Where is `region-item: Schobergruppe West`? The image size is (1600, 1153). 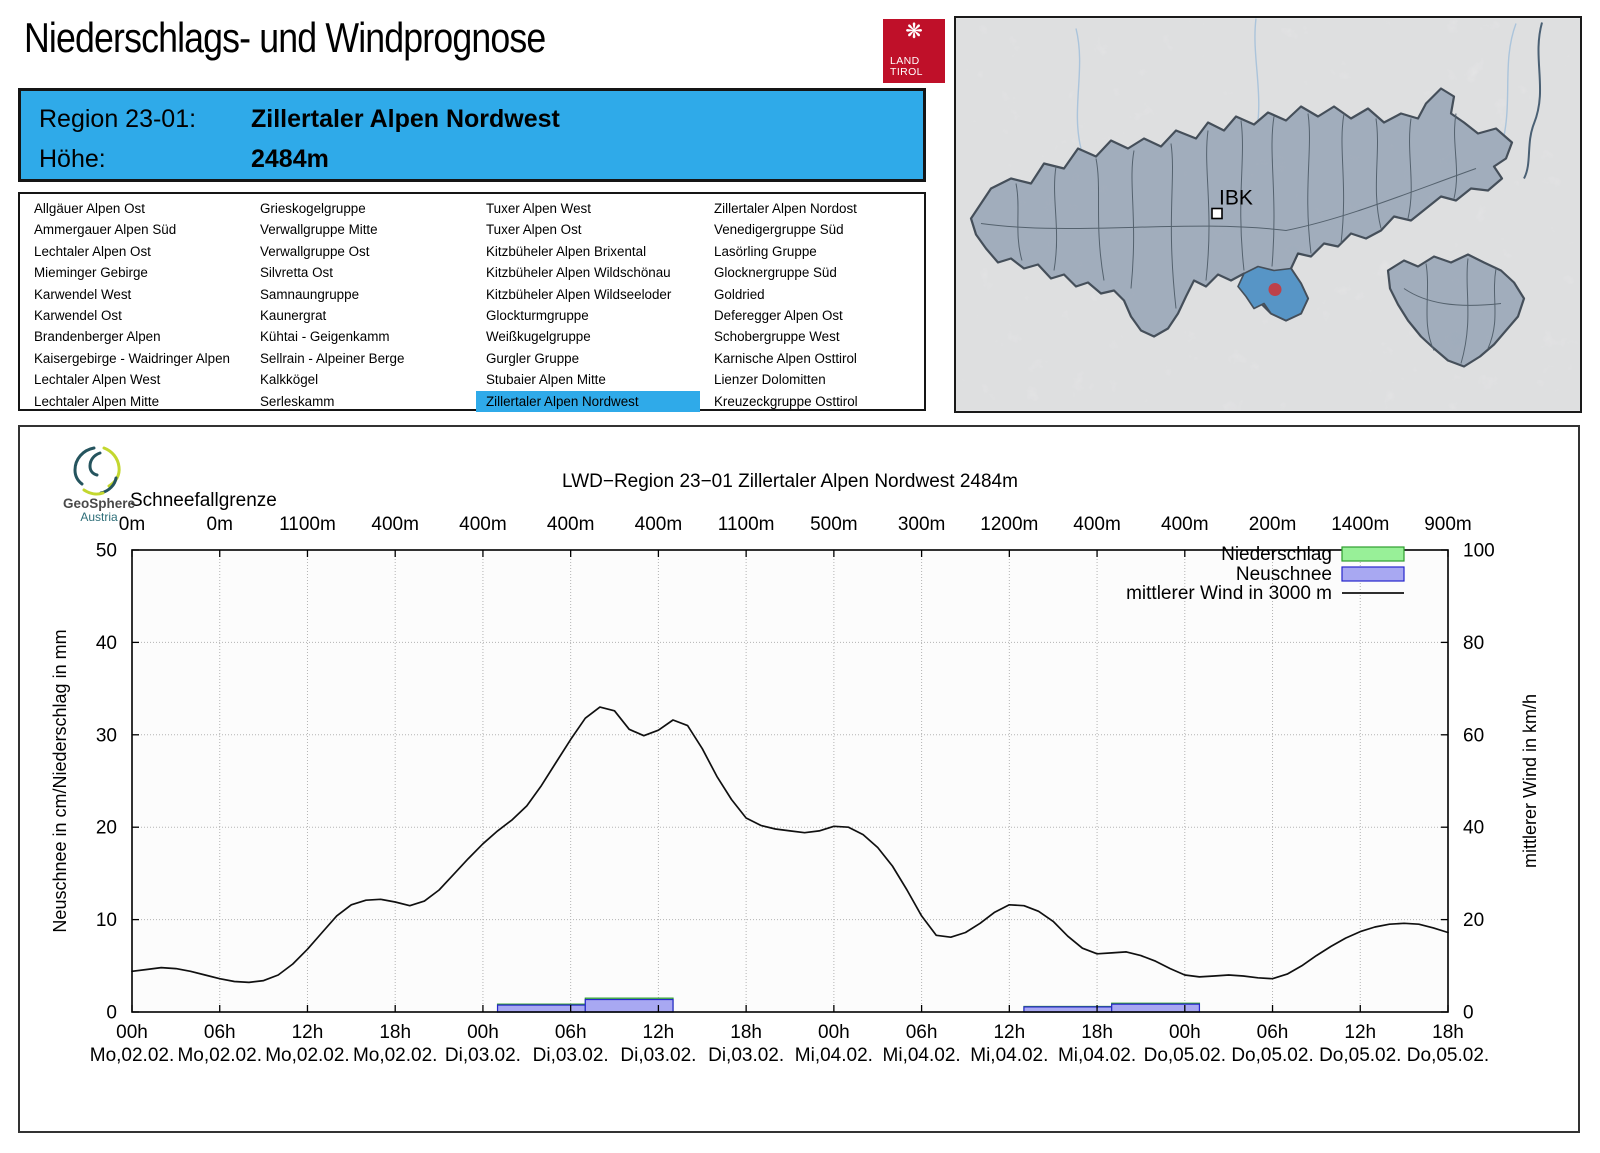
region-item: Schobergruppe West is located at coordinates (777, 337).